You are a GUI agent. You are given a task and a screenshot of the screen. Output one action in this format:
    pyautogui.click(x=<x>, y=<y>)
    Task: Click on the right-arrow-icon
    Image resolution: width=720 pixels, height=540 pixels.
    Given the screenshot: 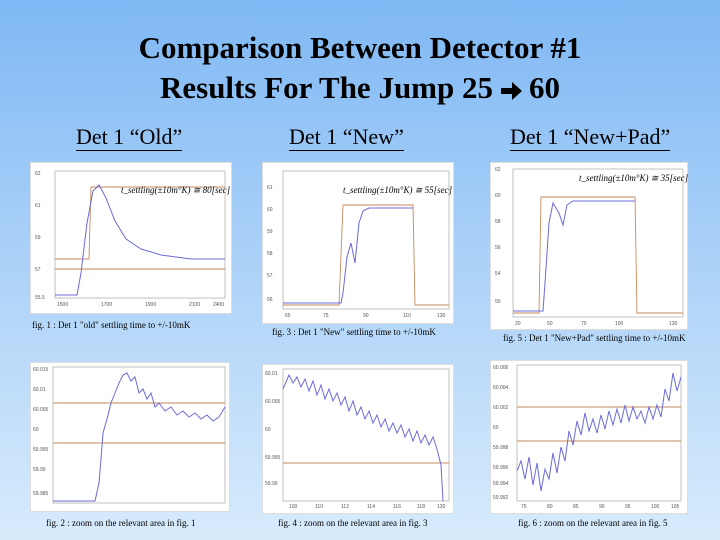 What is the action you would take?
    pyautogui.click(x=511, y=90)
    